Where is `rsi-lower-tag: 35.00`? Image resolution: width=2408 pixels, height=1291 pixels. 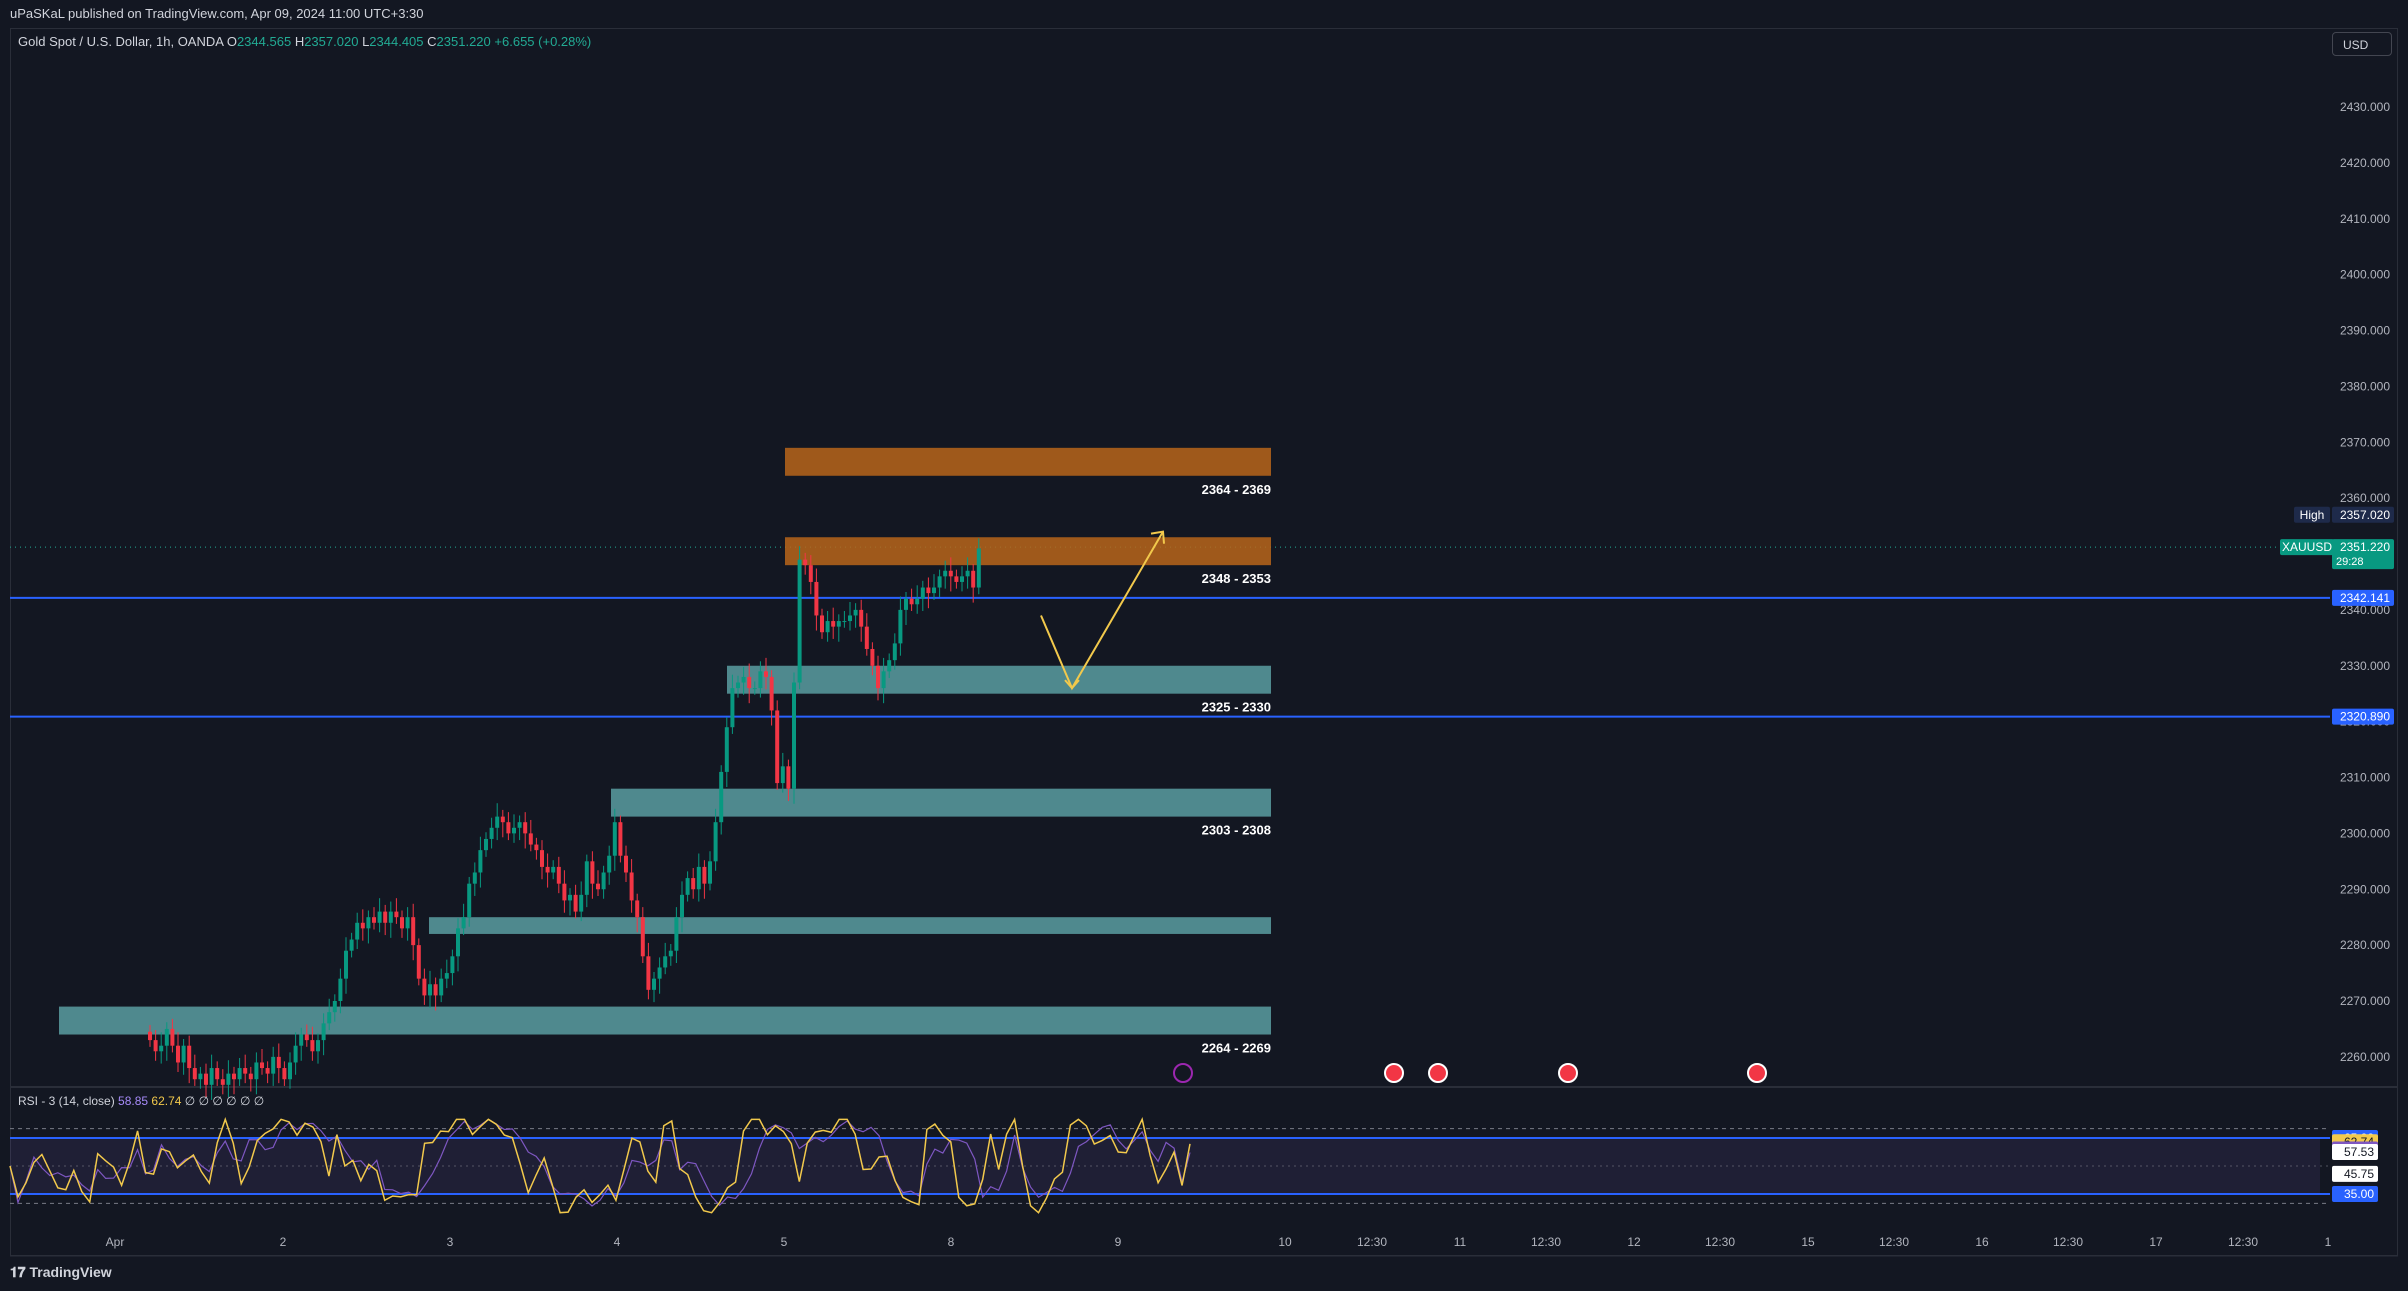
rsi-lower-tag: 35.00 is located at coordinates (2359, 1194).